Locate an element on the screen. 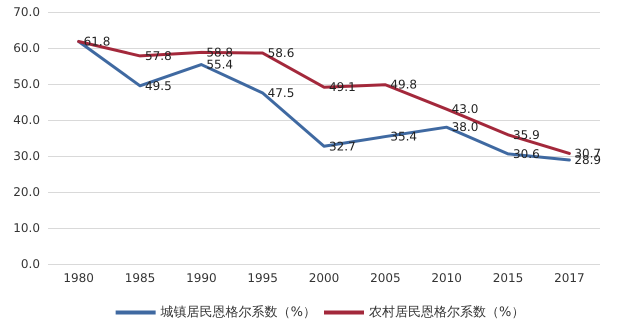 The image size is (640, 326). y-tick-label: 10.0 is located at coordinates (26, 228).